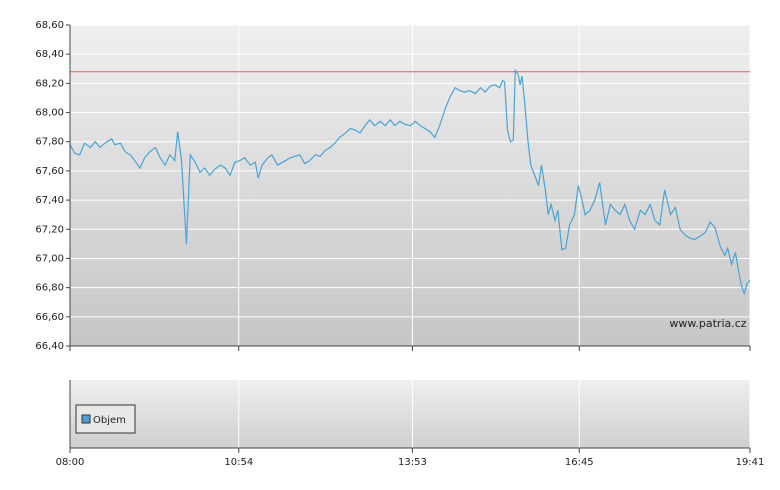 This screenshot has height=490, width=780. Describe the element at coordinates (238, 462) in the screenshot. I see `x-tick-label: 10:54` at that location.